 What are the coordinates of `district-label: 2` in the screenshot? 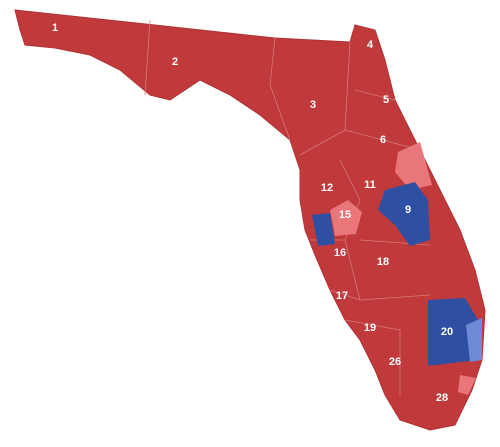 It's located at (175, 62).